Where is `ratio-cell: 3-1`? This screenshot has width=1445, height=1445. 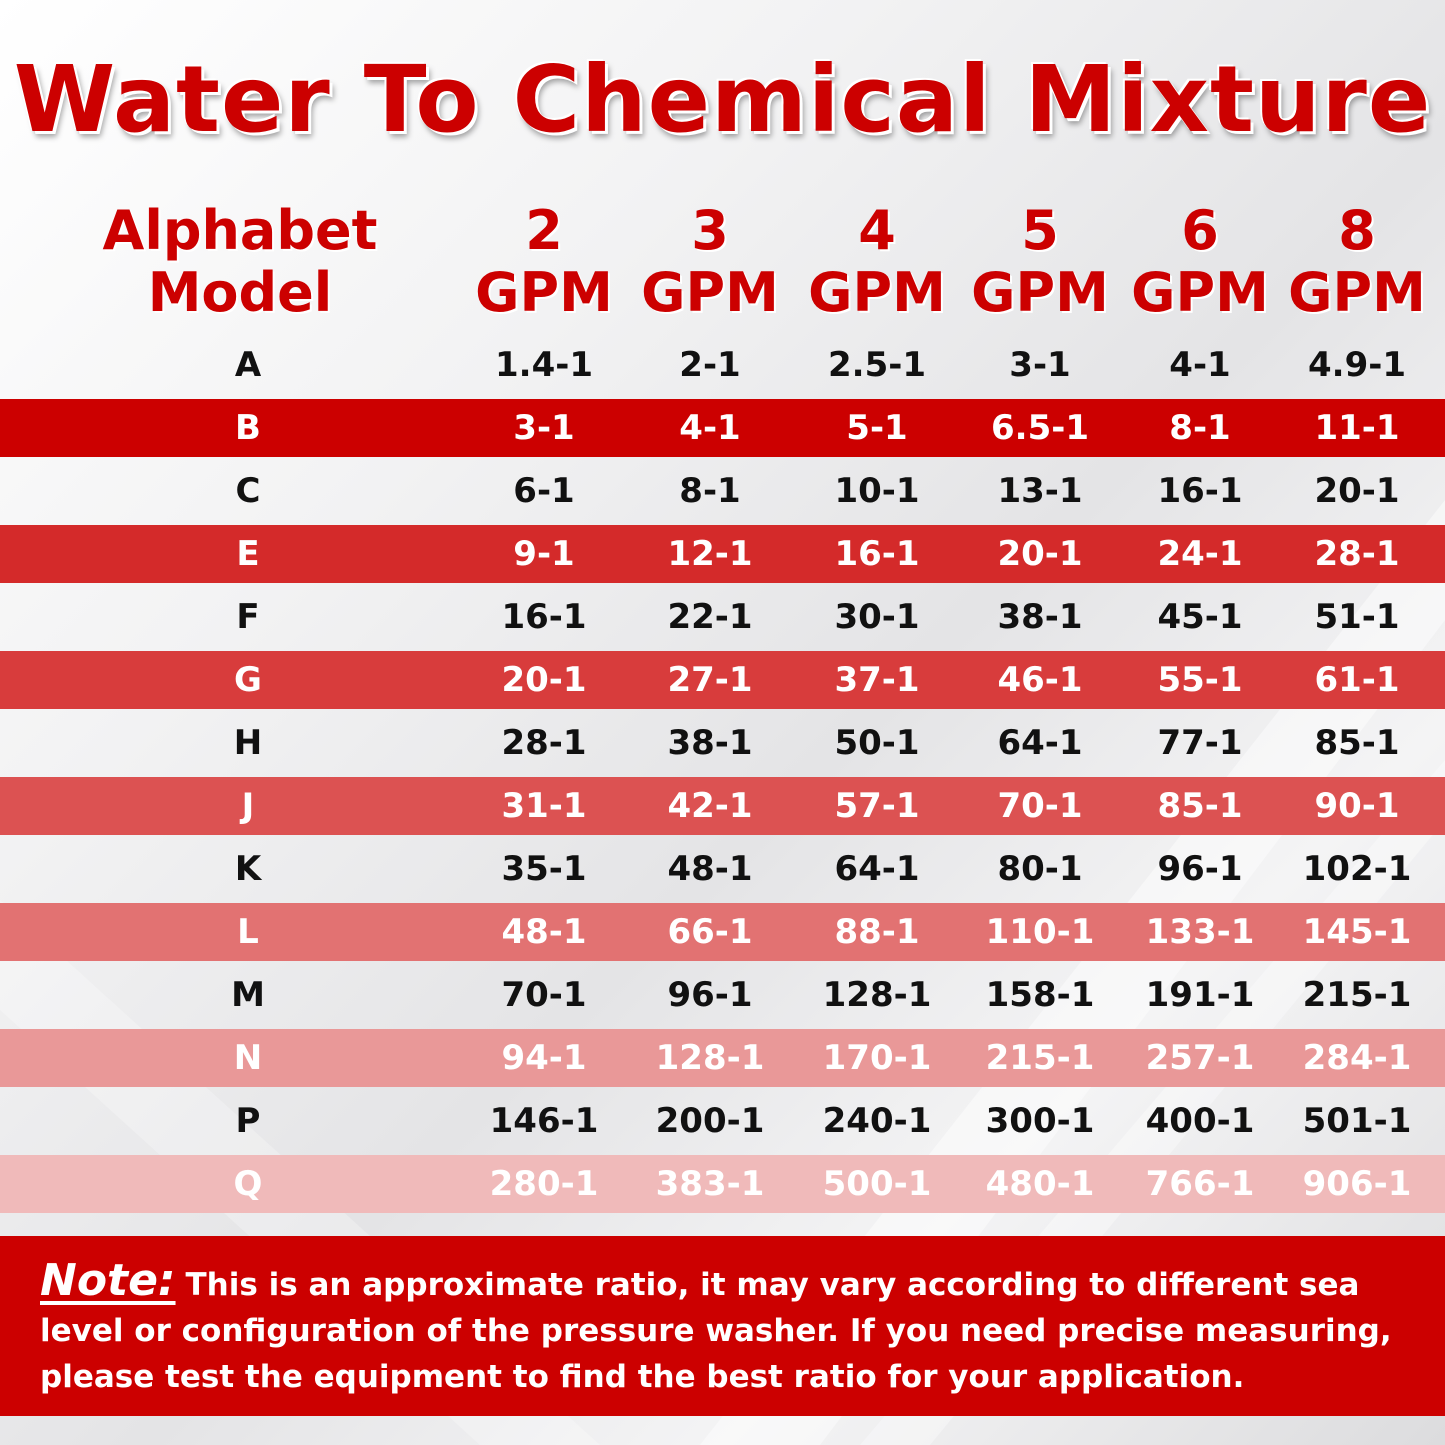
ratio-cell: 3-1 is located at coordinates (544, 428).